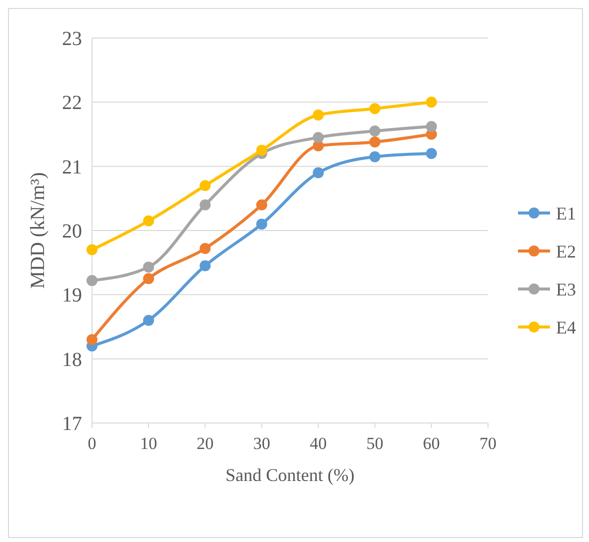 The width and height of the screenshot is (589, 542). Describe the element at coordinates (72, 424) in the screenshot. I see `y-tick-label: 17` at that location.